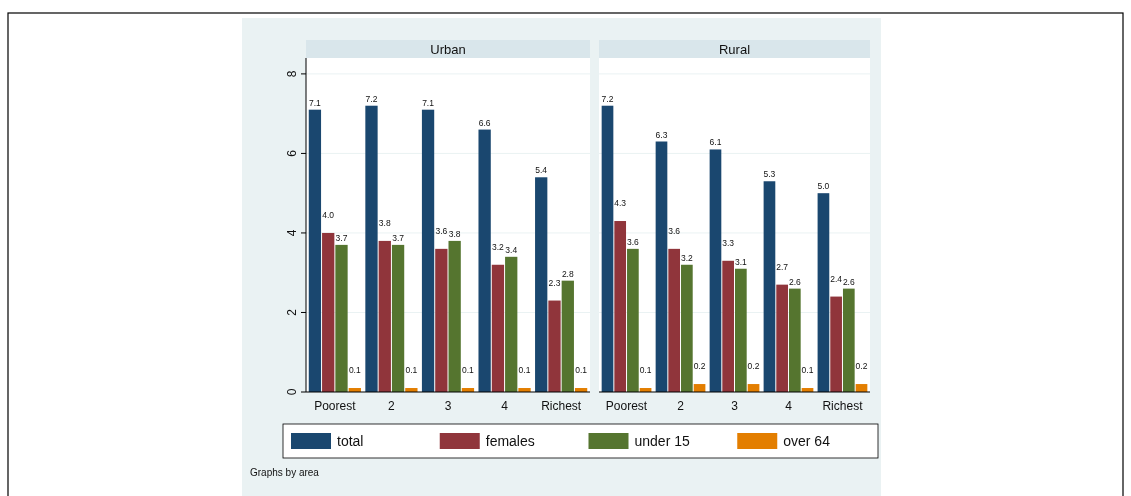 The image size is (1131, 496). I want to click on data-label: 2.3, so click(554, 282).